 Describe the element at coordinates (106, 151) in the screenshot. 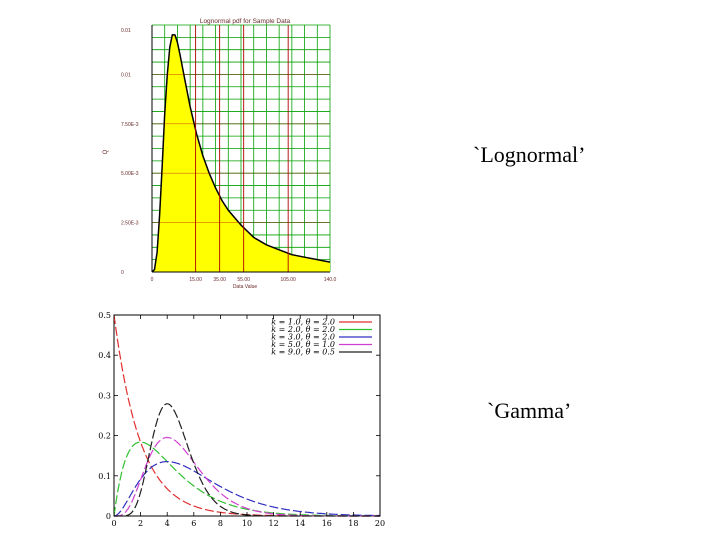

I see `lognormal-ylabel: Q` at that location.